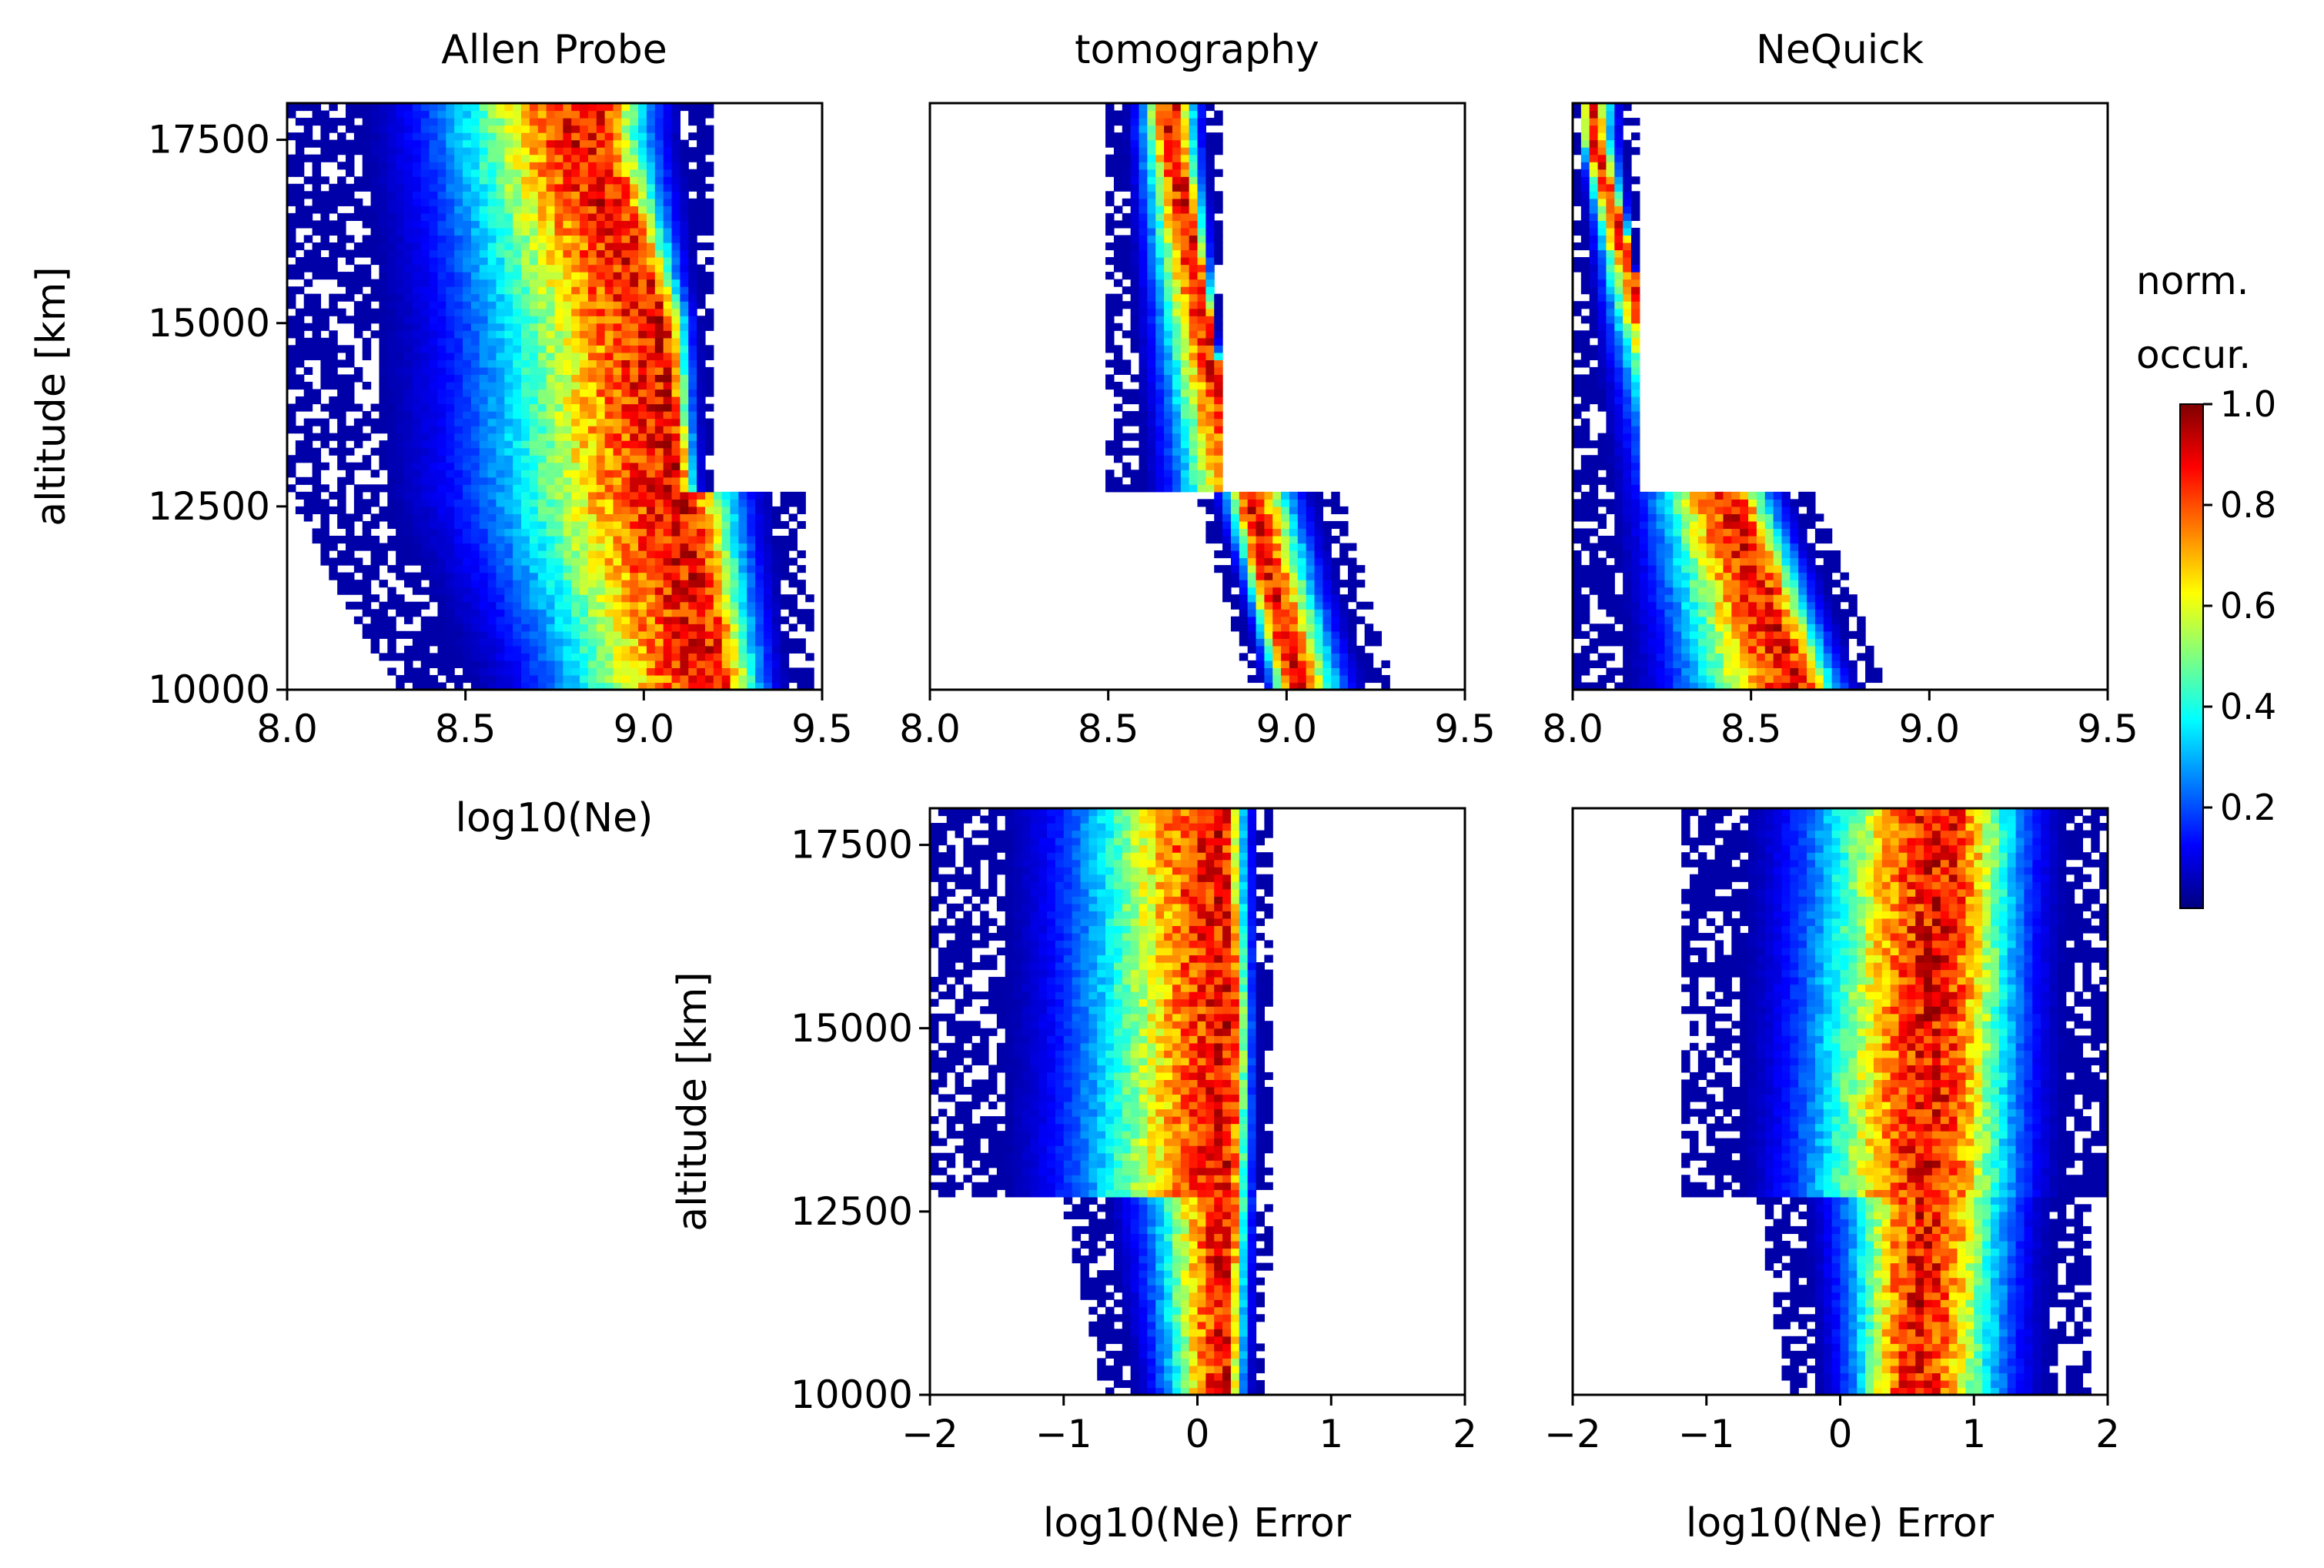 The height and width of the screenshot is (1568, 2324). Describe the element at coordinates (209, 323) in the screenshot. I see `y-tick-label: 15000` at that location.